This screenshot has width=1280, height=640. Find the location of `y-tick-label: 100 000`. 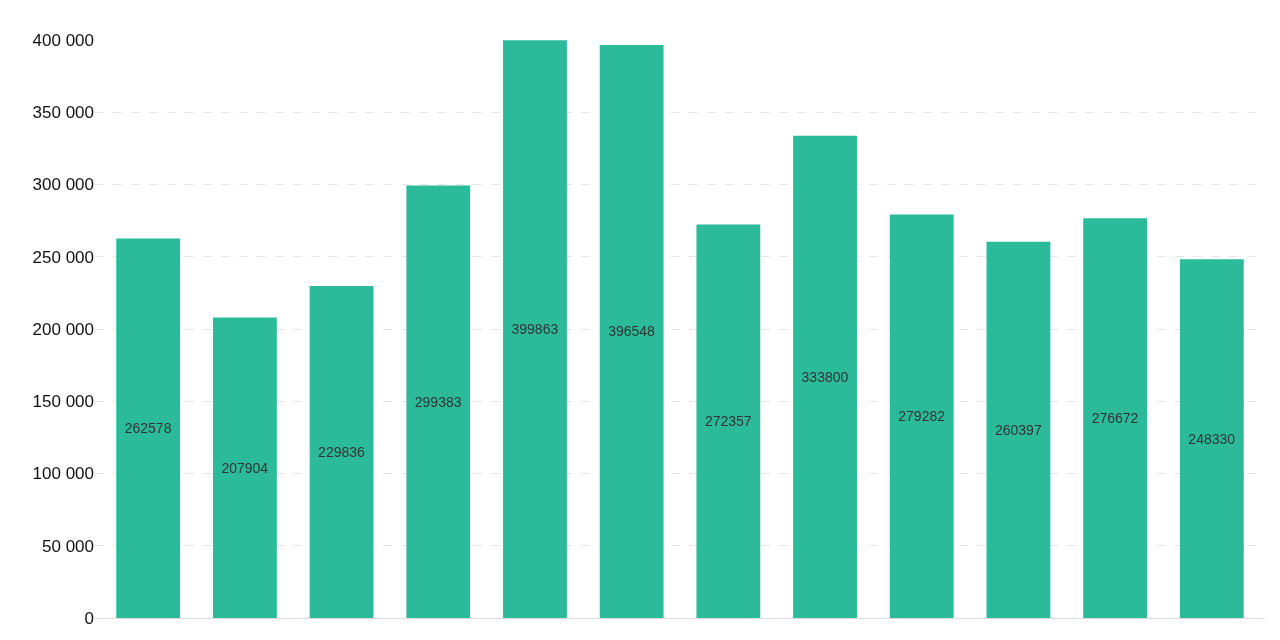

y-tick-label: 100 000 is located at coordinates (63, 474).